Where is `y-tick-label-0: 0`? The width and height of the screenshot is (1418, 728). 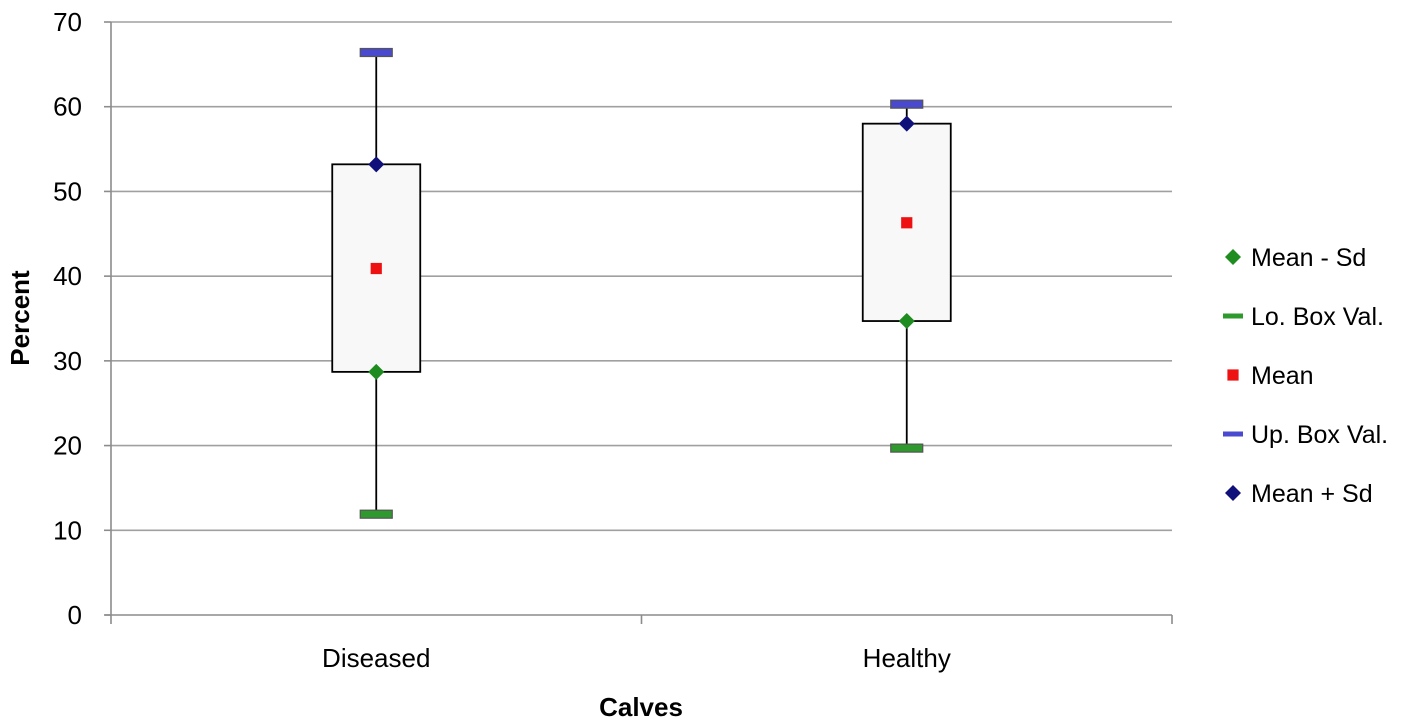 y-tick-label-0: 0 is located at coordinates (75, 615).